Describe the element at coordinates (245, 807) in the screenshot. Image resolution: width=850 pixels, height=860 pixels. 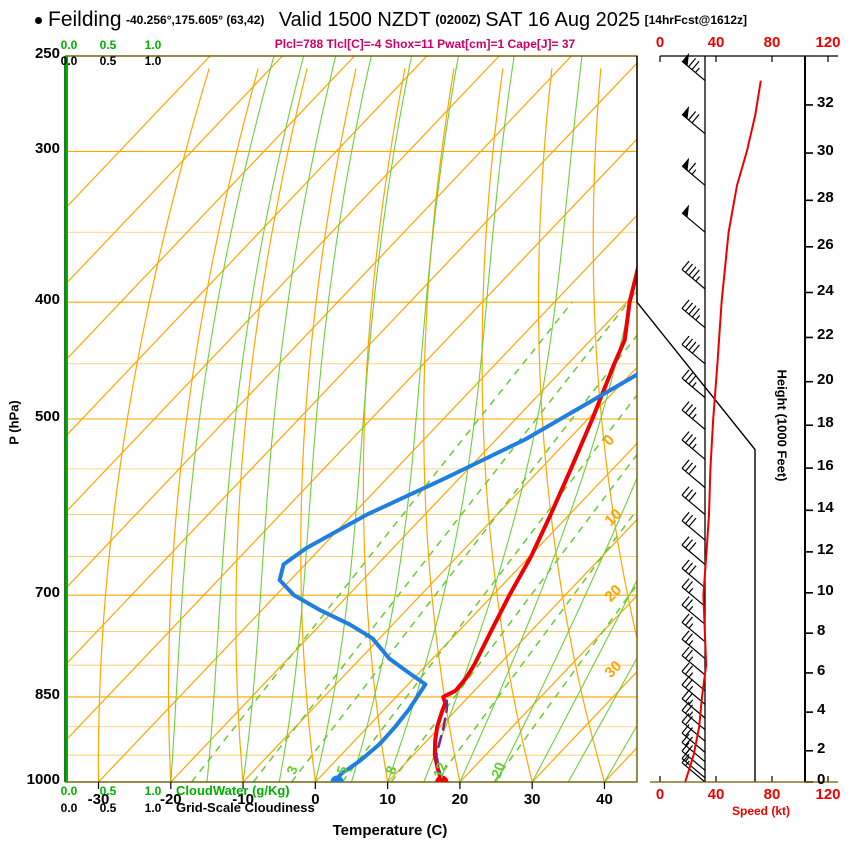
I see `cloudiness-legend-label: Grid-Scale Cloudiness` at that location.